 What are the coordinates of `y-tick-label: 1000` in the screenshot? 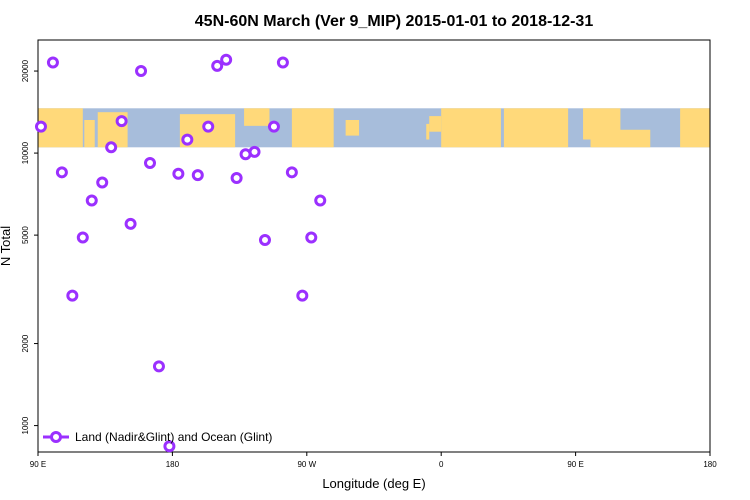 It's located at (25, 425).